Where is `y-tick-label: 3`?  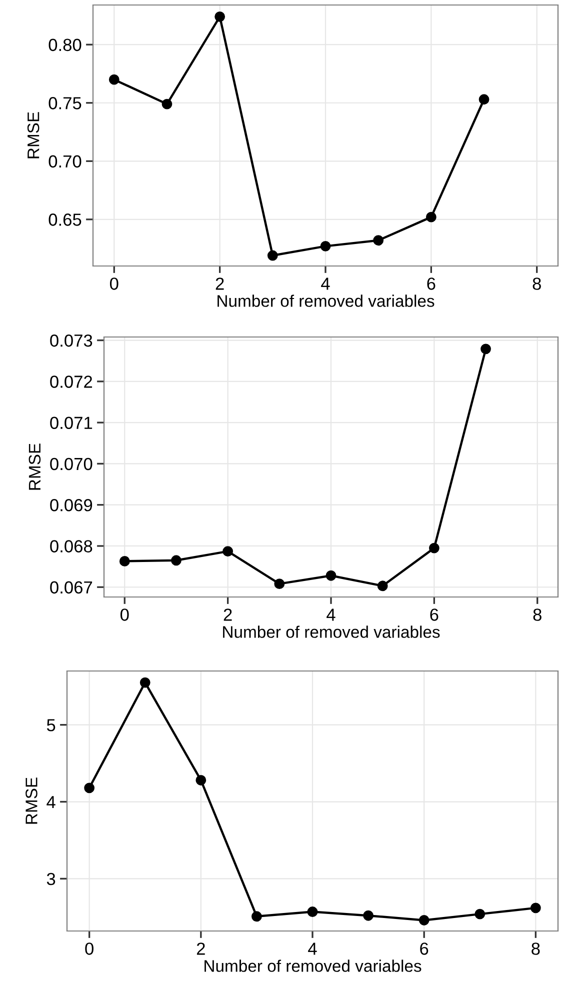 y-tick-label: 3 is located at coordinates (51, 879).